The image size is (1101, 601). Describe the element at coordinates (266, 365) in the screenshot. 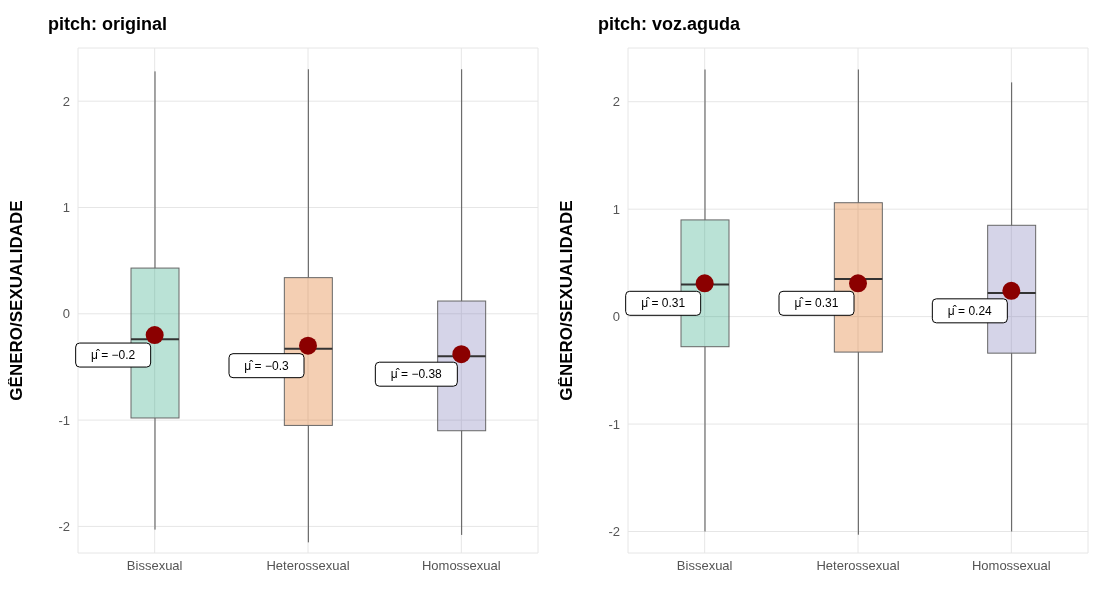

I see `annotation: μ̂ = −0.3` at that location.